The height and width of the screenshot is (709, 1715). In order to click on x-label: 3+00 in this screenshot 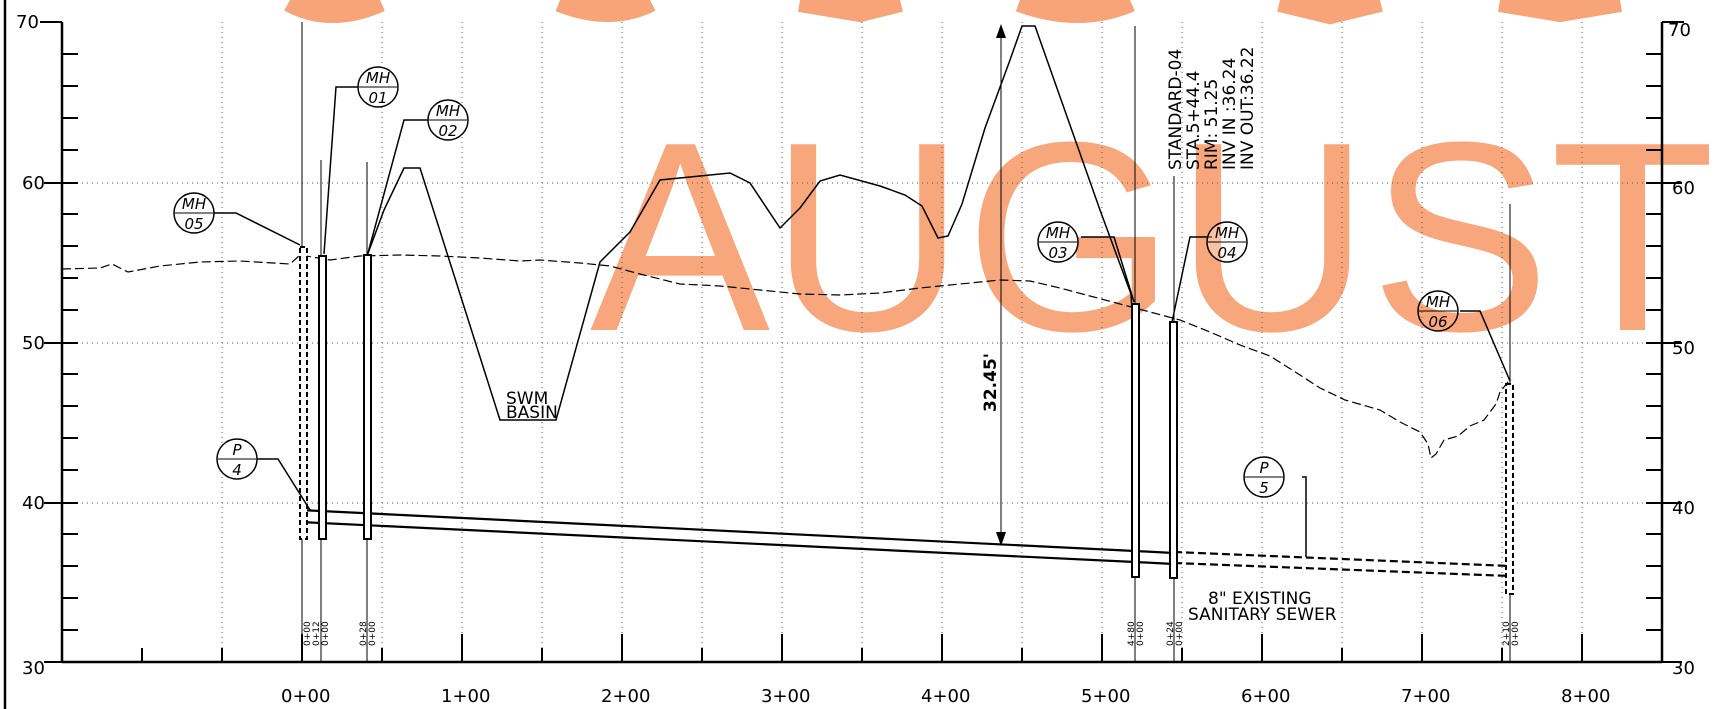, I will do `click(785, 696)`.